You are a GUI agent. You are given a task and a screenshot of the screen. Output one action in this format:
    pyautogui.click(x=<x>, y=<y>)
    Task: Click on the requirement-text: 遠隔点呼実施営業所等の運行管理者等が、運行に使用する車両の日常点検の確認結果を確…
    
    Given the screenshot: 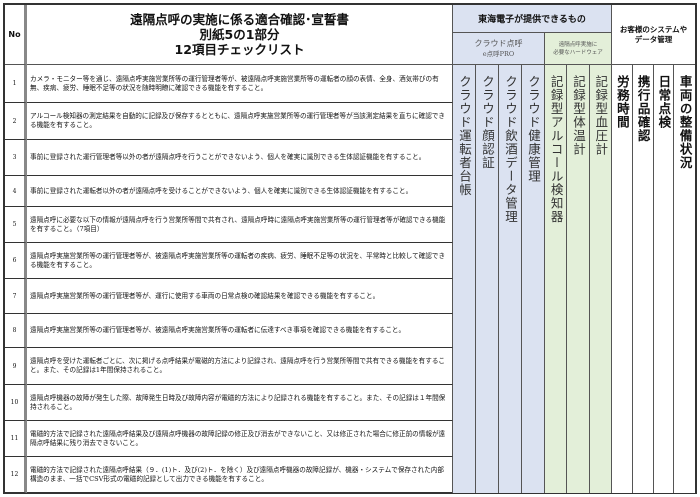 What is the action you would take?
    pyautogui.click(x=240, y=296)
    